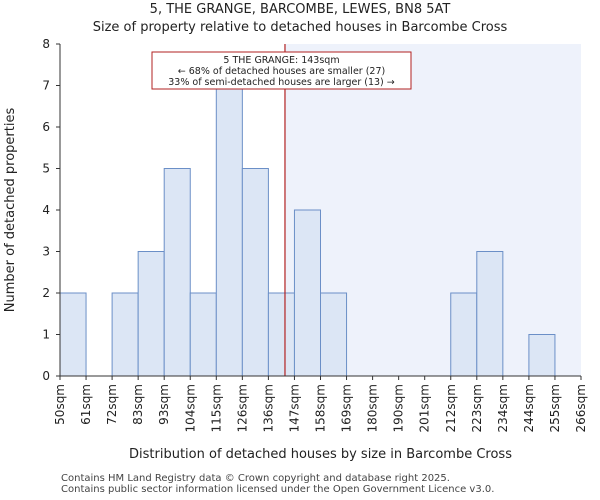 This screenshot has height=500, width=600. I want to click on x-tick-label: 223sqm, so click(477, 408).